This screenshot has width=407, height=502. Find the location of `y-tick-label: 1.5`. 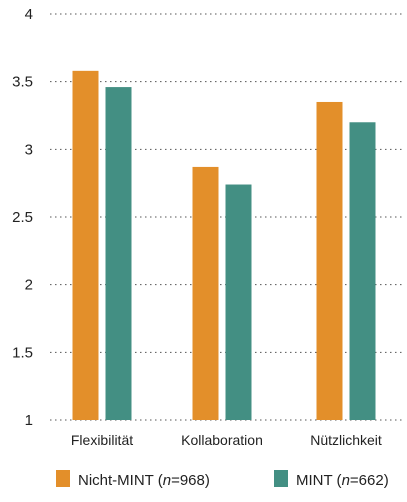

y-tick-label: 1.5 is located at coordinates (22, 352).